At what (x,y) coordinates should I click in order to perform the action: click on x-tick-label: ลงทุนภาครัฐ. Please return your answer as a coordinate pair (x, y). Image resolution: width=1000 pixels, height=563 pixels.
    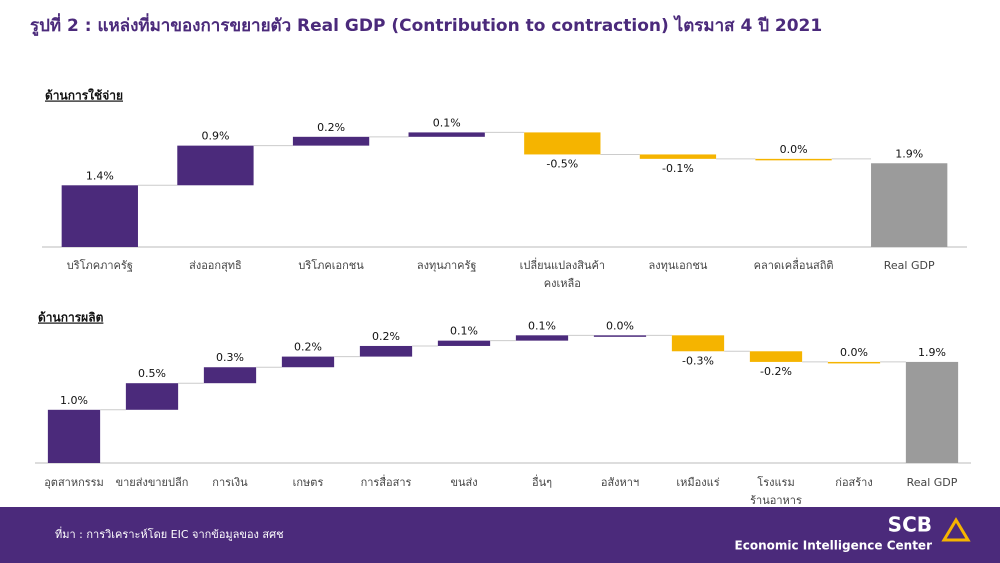
    Looking at the image, I should click on (447, 265).